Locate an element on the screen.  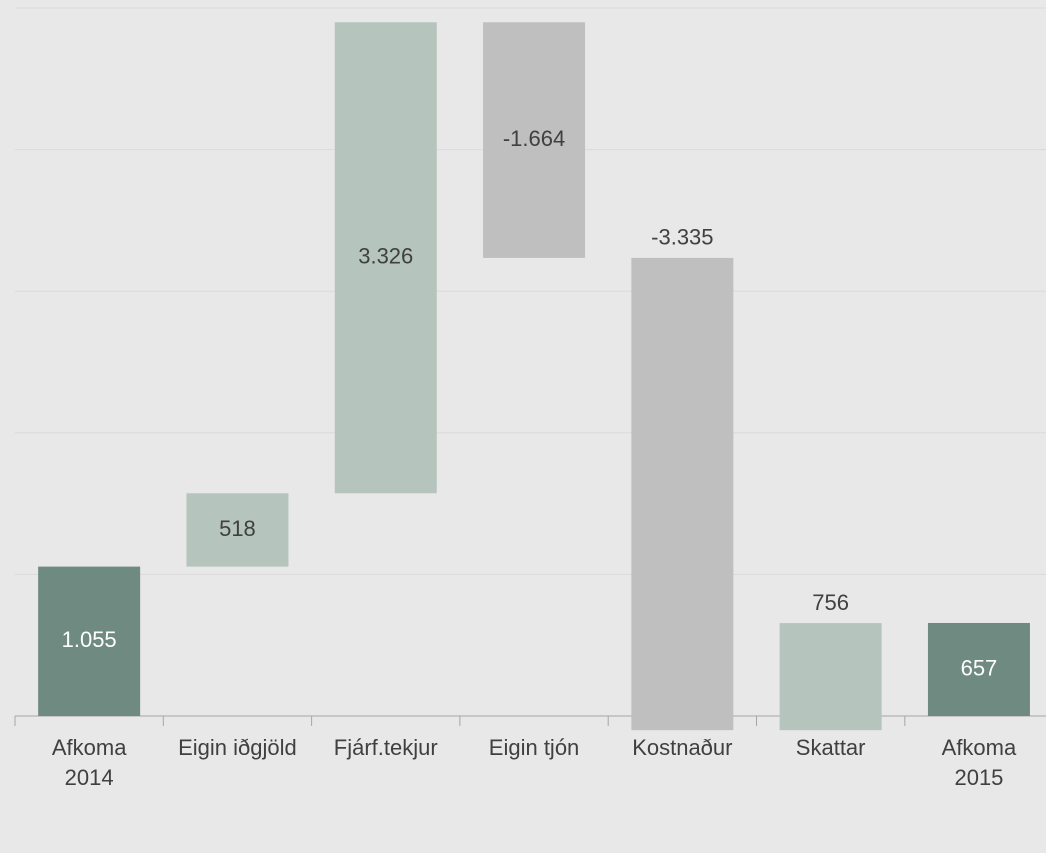
value-label: -3.335 is located at coordinates (682, 237).